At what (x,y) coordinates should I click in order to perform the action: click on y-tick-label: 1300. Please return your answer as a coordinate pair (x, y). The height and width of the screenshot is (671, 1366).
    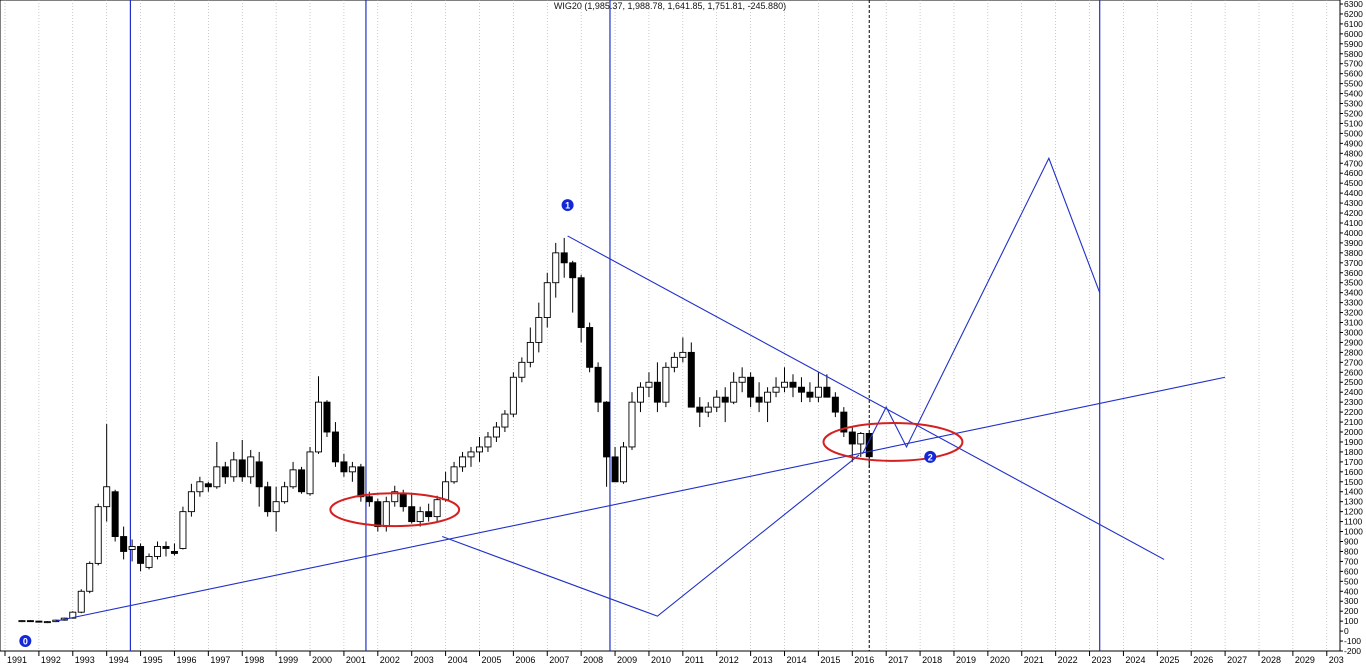
    Looking at the image, I should click on (1353, 502).